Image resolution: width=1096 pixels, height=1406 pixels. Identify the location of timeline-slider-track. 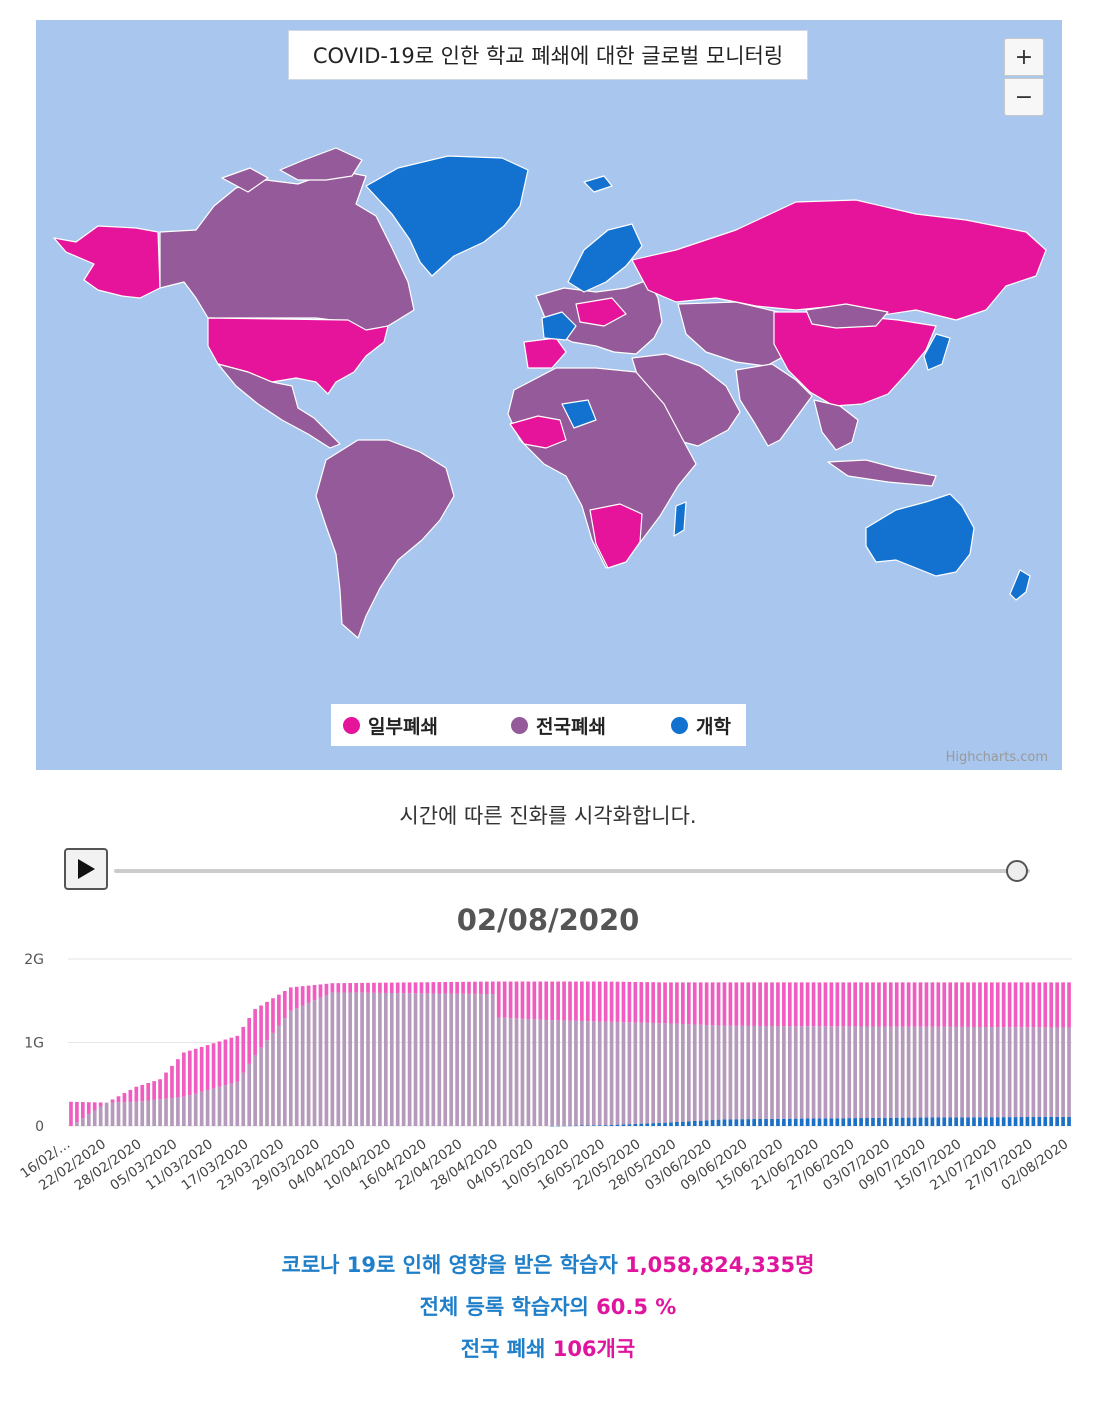
(572, 871).